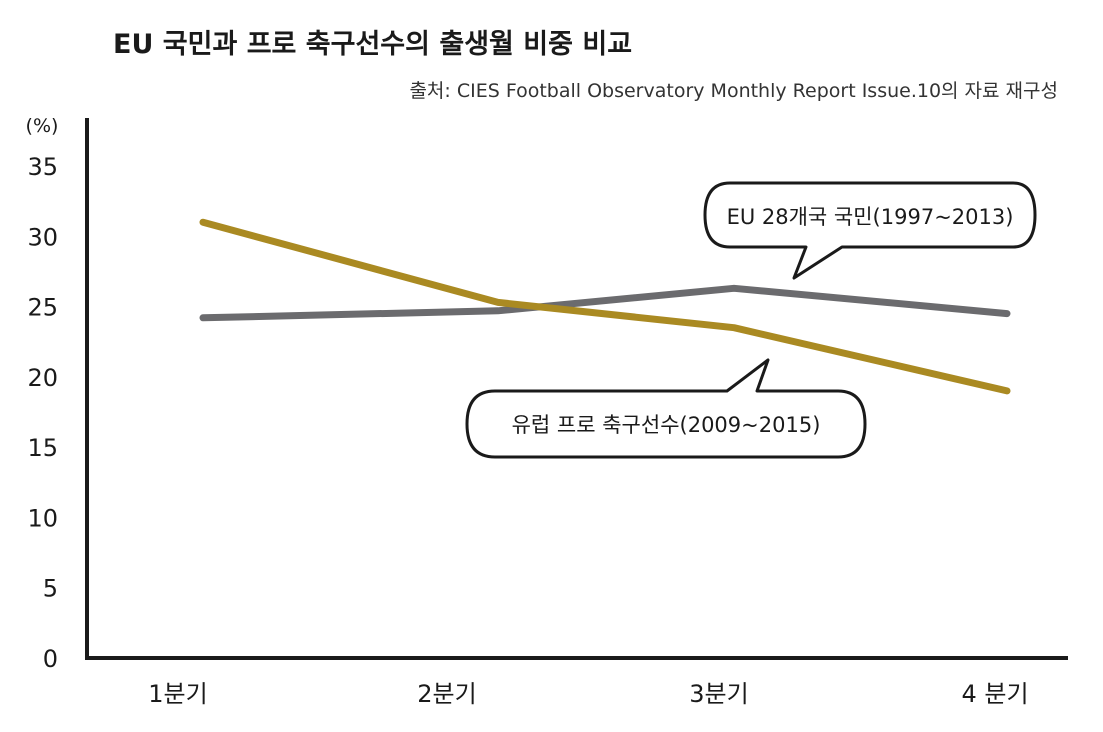 Image resolution: width=1103 pixels, height=732 pixels. I want to click on legend-callout-eu: EU 28개국 국민(1997~2013), so click(870, 230).